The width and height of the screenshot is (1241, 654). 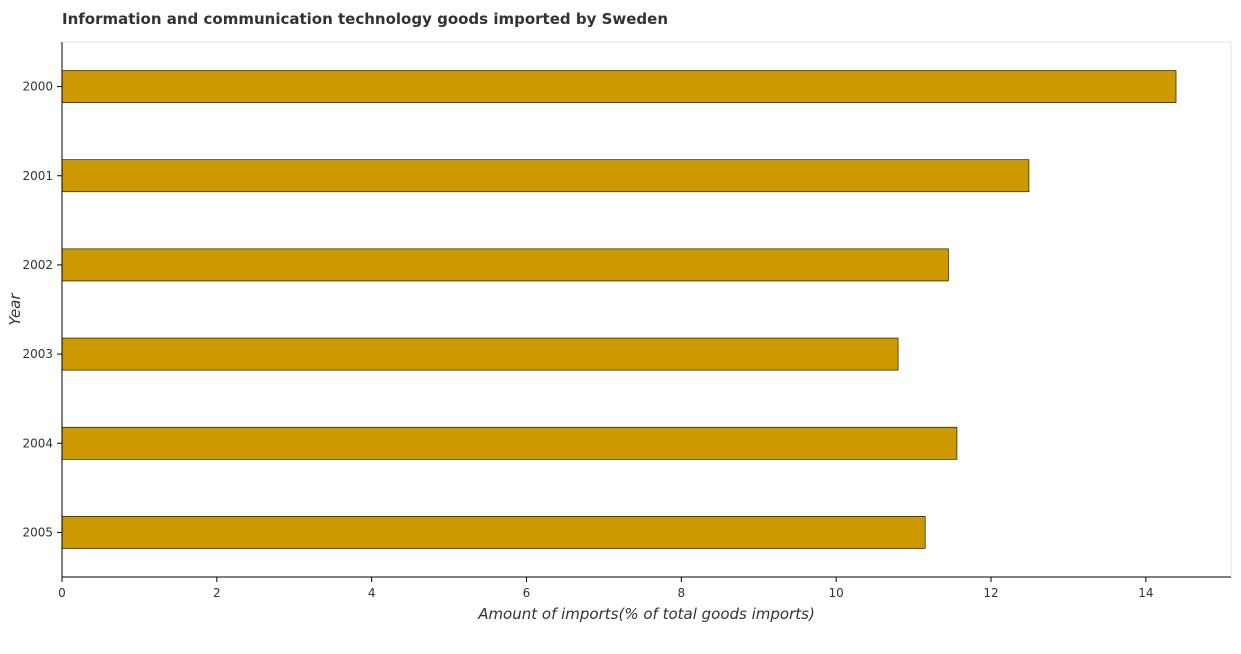 What do you see at coordinates (217, 593) in the screenshot?
I see `x-tick-label-2: 2` at bounding box center [217, 593].